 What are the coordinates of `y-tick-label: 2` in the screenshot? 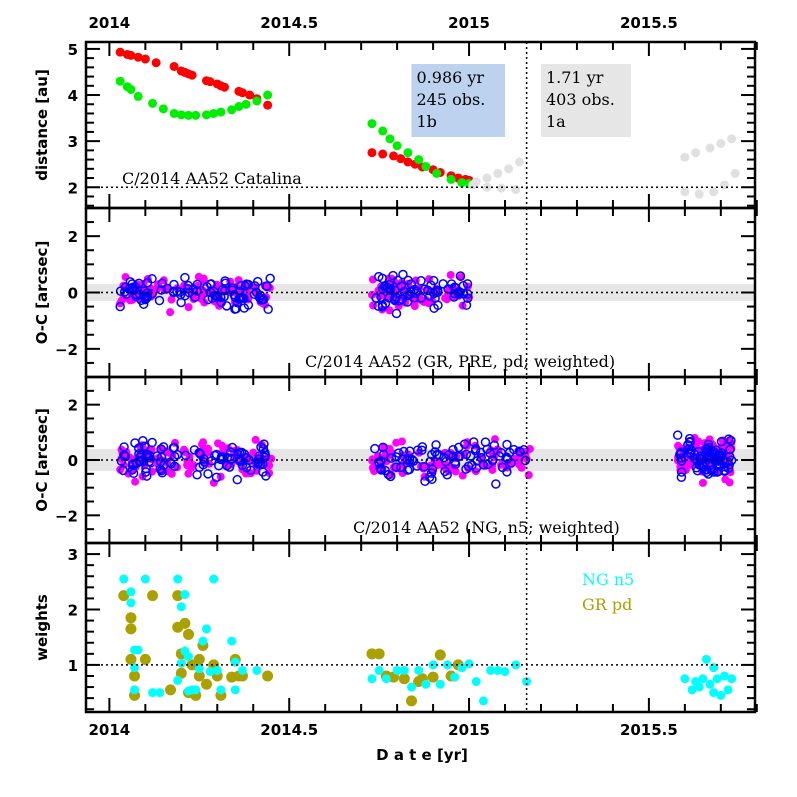 It's located at (73, 610).